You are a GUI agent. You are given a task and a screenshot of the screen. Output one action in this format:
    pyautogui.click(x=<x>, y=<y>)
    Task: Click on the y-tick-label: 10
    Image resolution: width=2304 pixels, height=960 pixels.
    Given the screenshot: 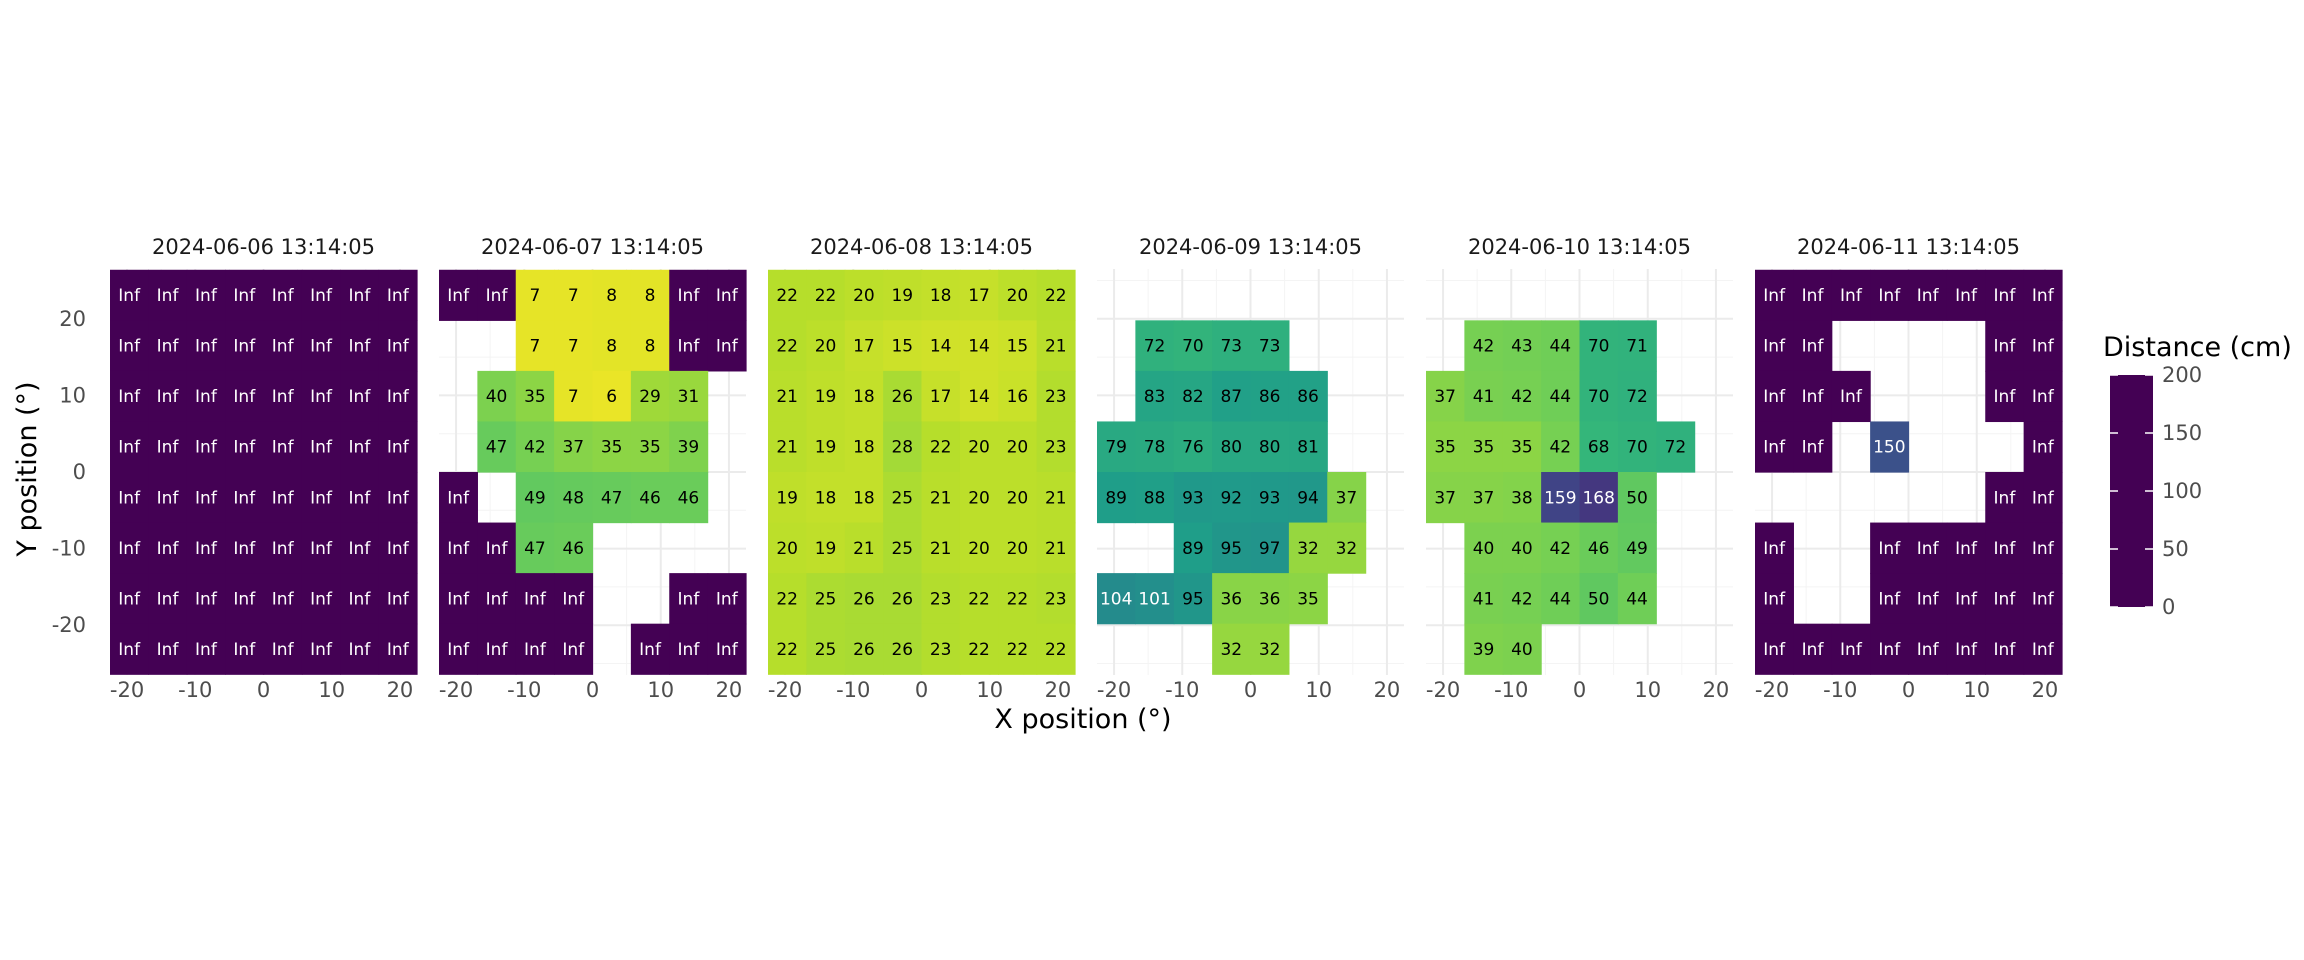 What is the action you would take?
    pyautogui.click(x=72, y=395)
    